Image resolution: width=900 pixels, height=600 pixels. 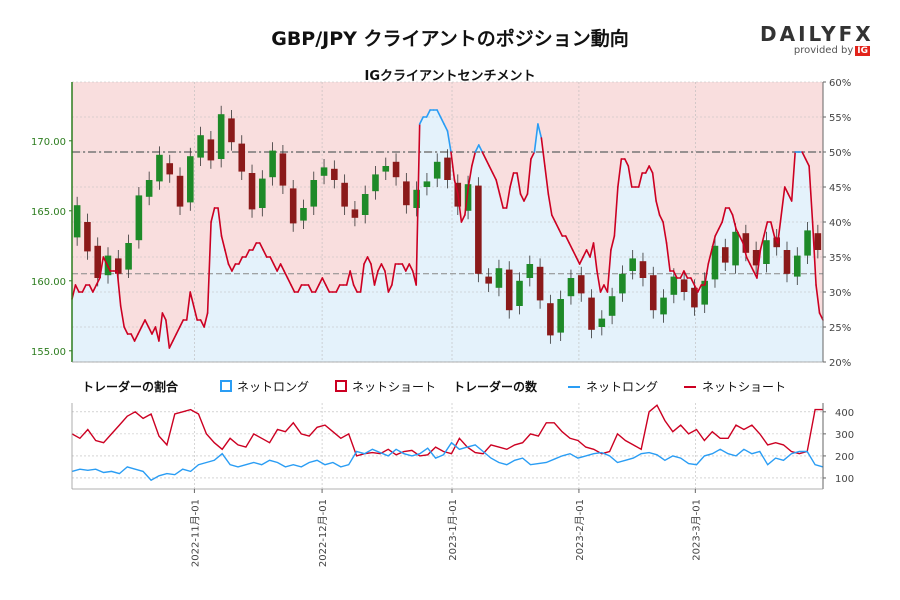 What do you see at coordinates (696, 530) in the screenshot?
I see `date-tick-label: 2023-3月-01` at bounding box center [696, 530].